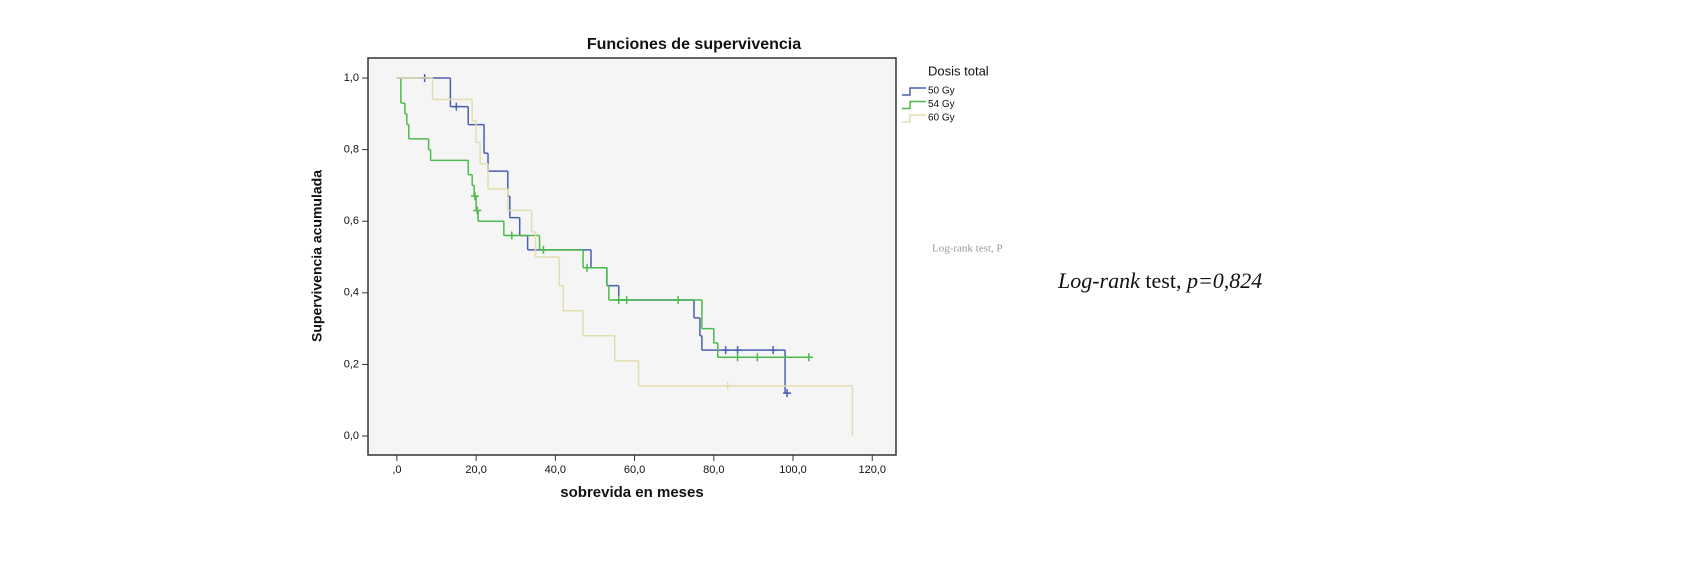 The width and height of the screenshot is (1685, 561). I want to click on y-tick-label: 0,6, so click(351, 221).